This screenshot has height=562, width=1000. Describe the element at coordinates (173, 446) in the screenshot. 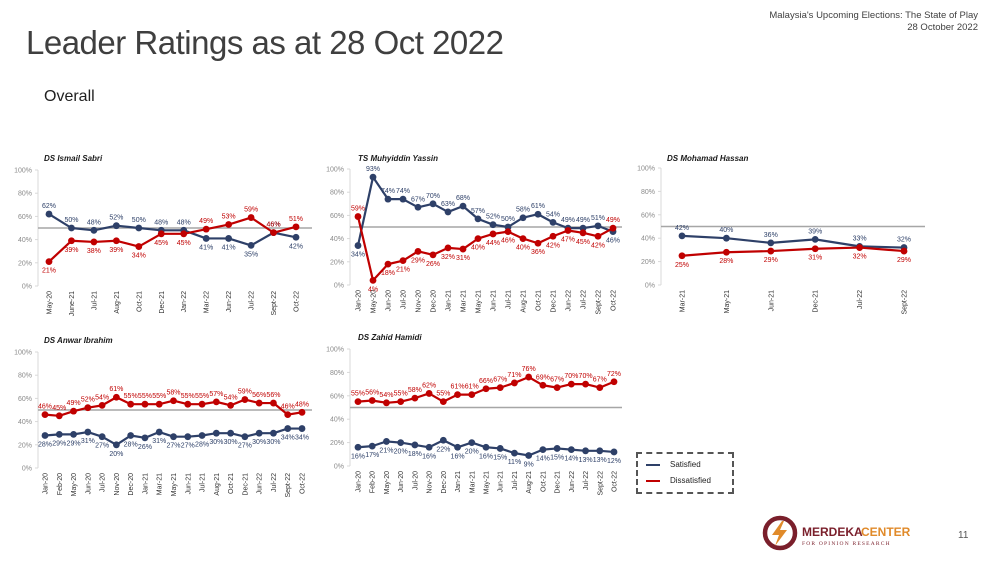

I see `data-label-satisfied: 27%` at that location.